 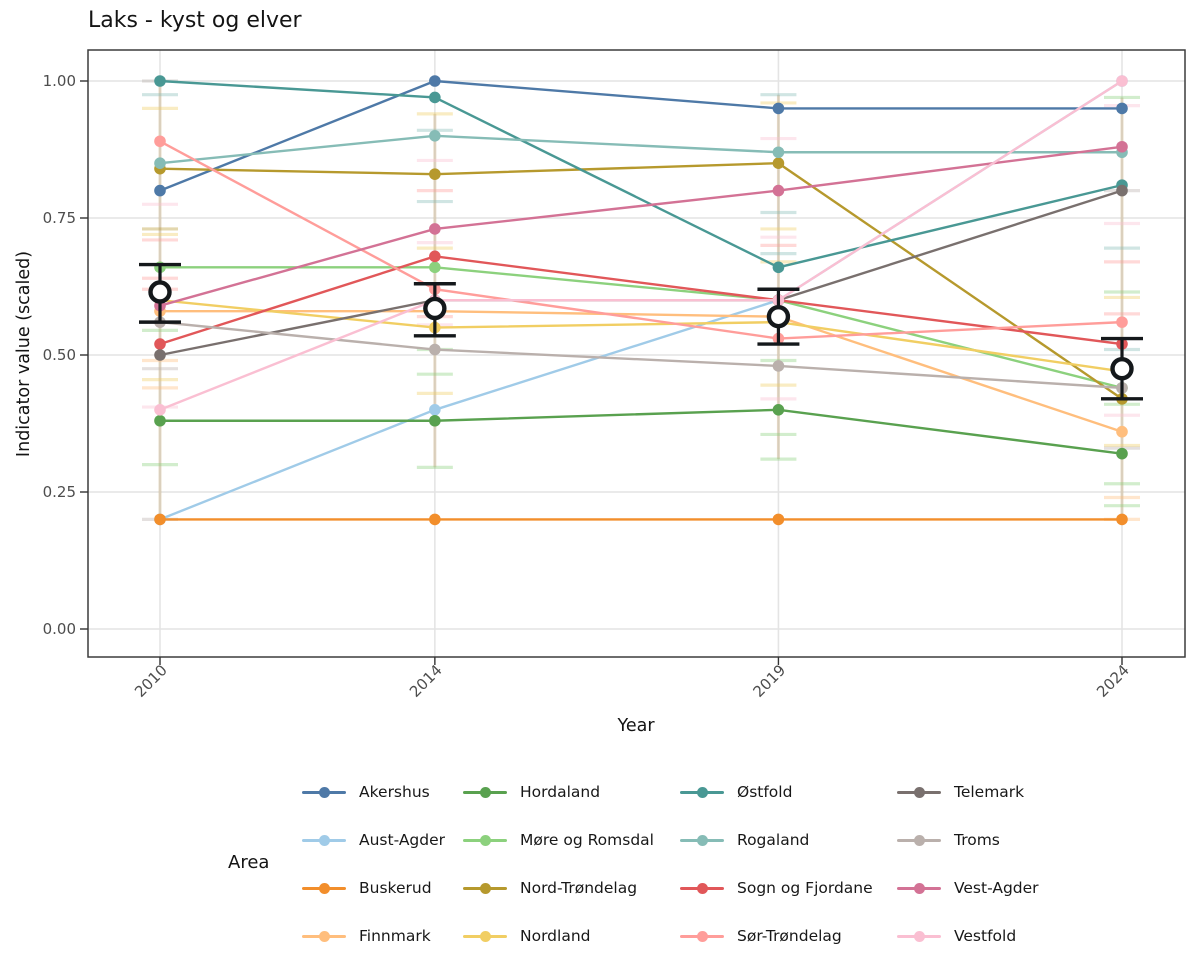 I want to click on legend-key-icon-more-og-romsdal, so click(x=485, y=840).